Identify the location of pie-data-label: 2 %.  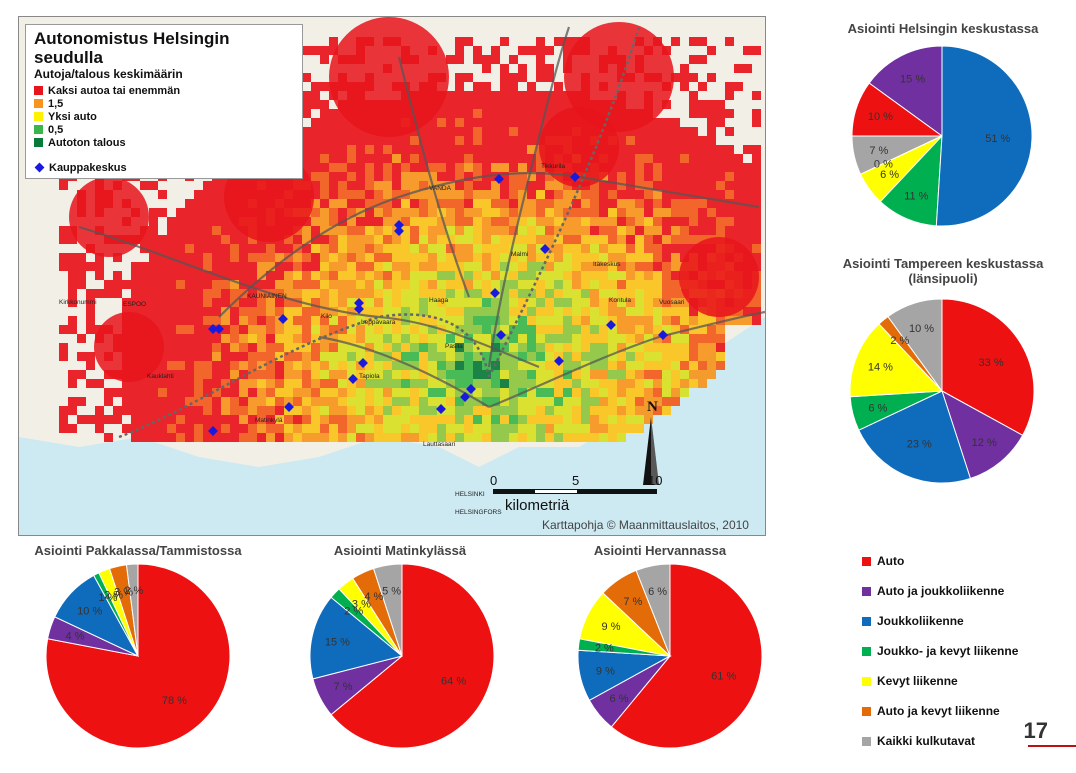
(113, 595).